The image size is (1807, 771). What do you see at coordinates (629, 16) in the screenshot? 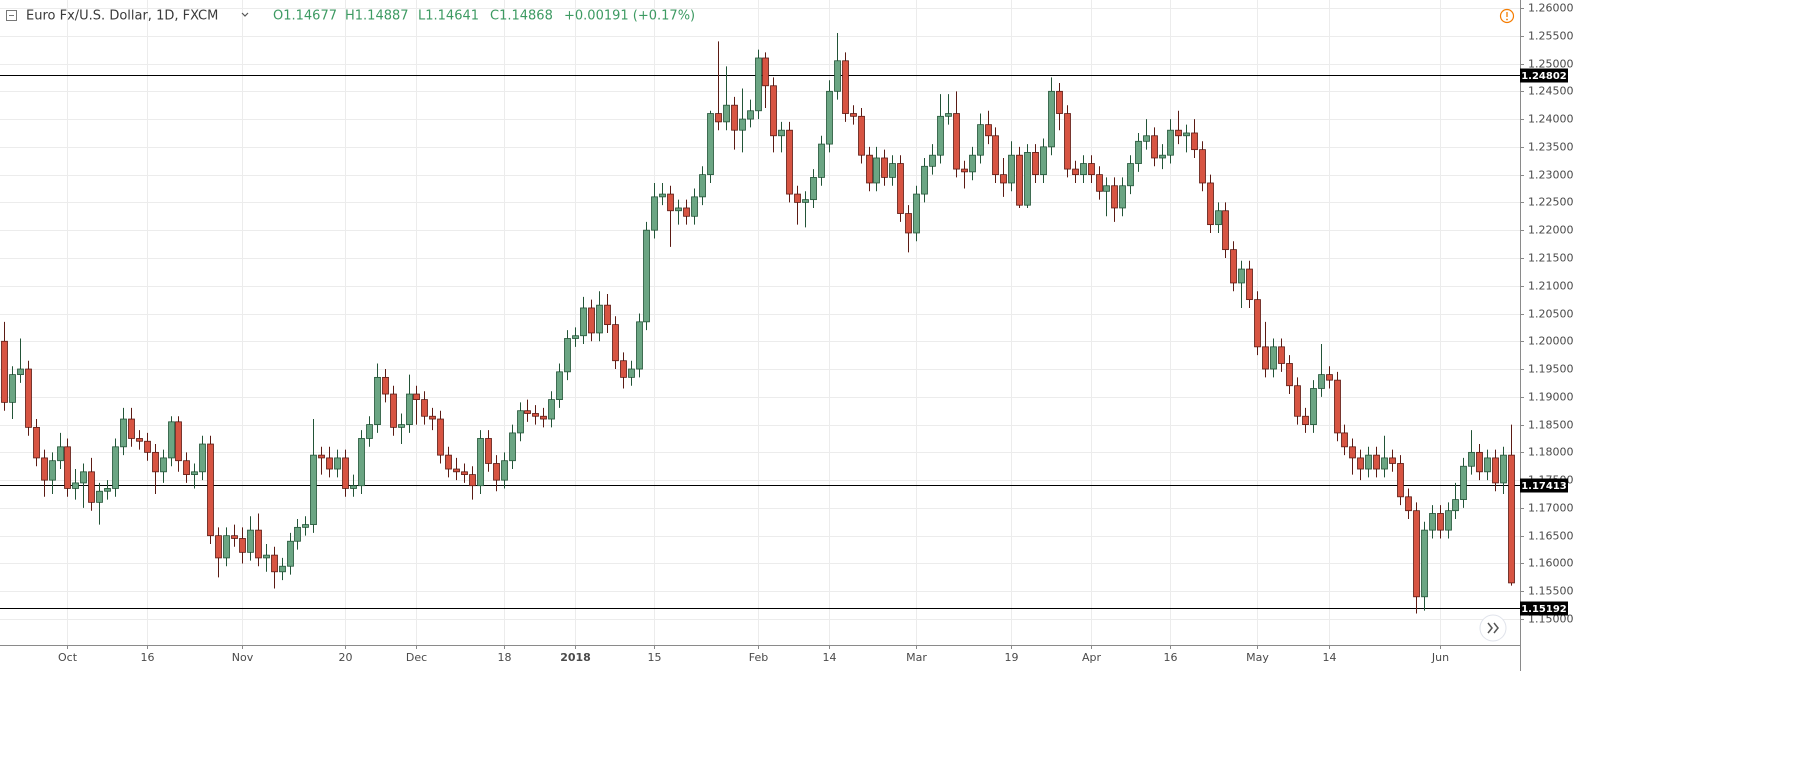
I see `ohlc-value: +0.00191 (+0.17%)` at bounding box center [629, 16].